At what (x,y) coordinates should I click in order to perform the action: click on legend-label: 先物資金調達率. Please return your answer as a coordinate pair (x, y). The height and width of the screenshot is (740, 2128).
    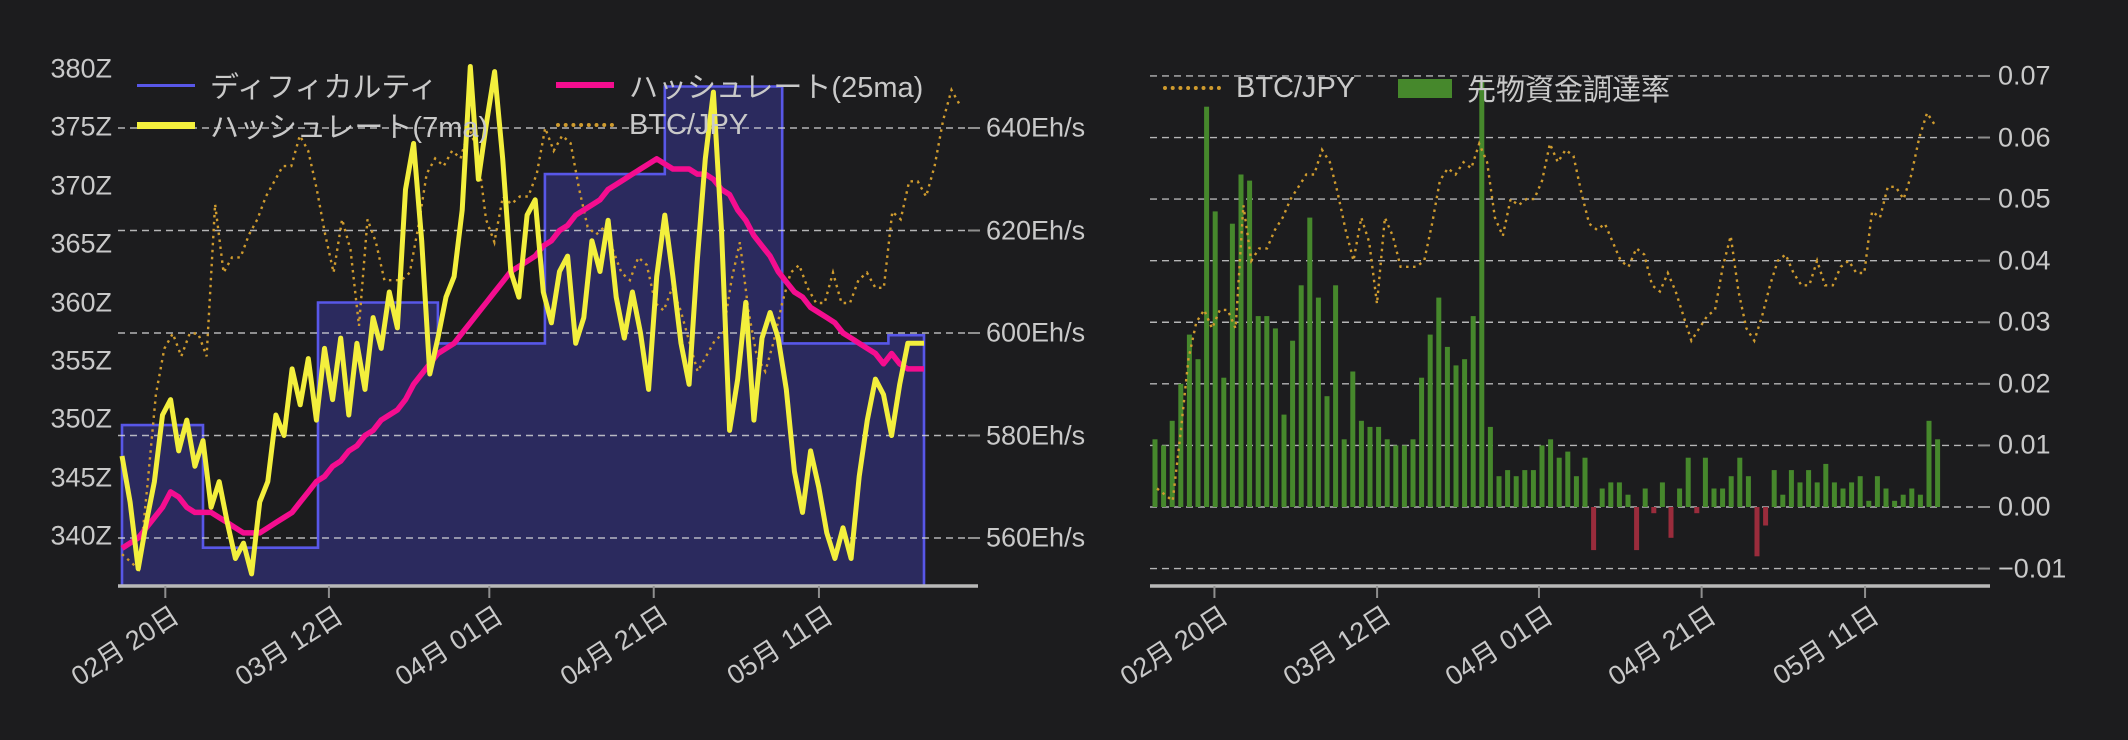
    Looking at the image, I should click on (1569, 91).